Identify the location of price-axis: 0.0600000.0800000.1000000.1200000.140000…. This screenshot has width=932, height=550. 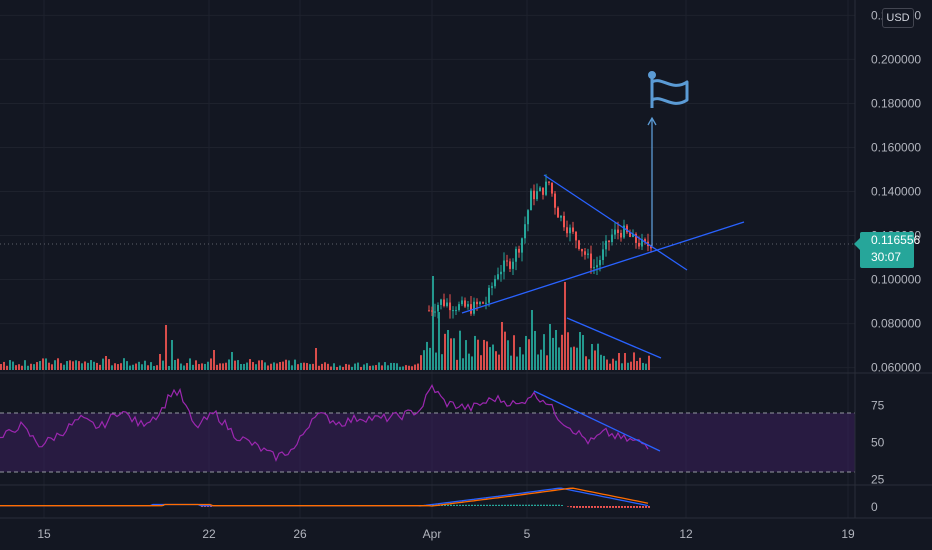
(896, 191).